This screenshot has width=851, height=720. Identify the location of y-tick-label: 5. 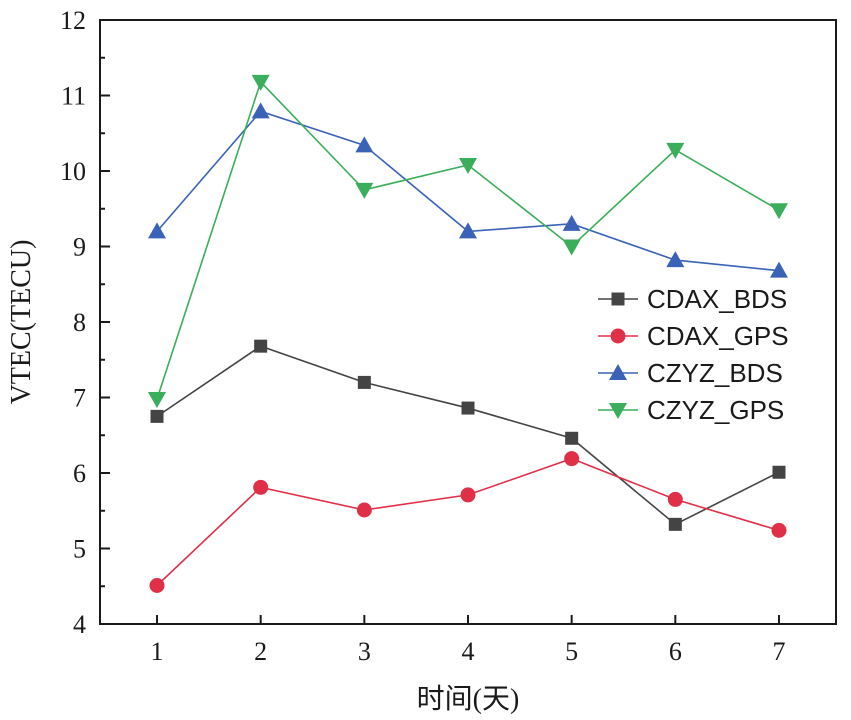
(79, 549).